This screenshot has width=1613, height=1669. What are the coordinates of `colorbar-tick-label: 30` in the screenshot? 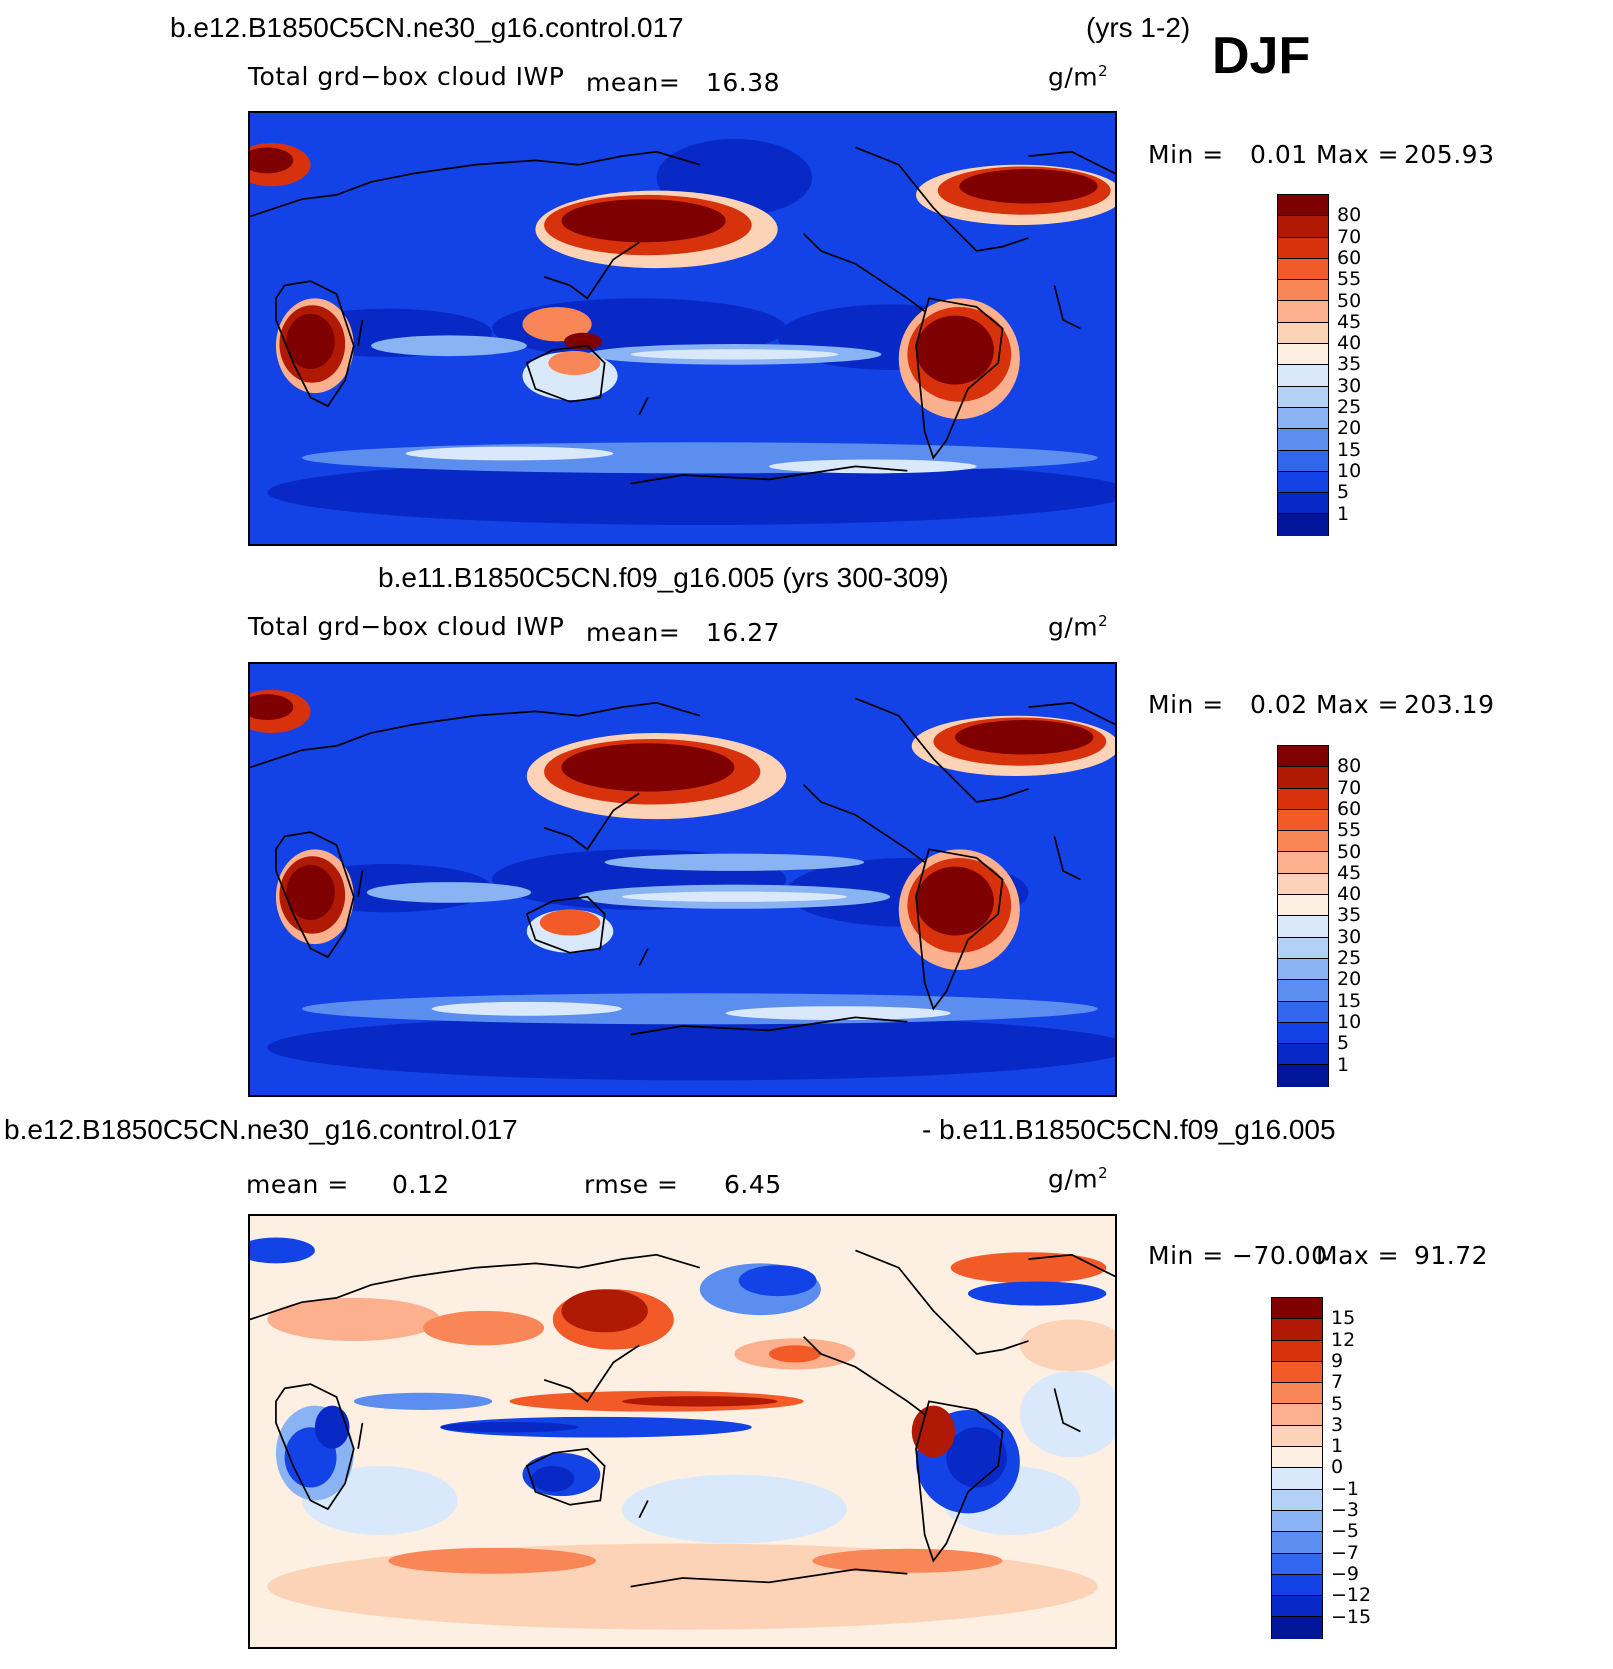 It's located at (1349, 936).